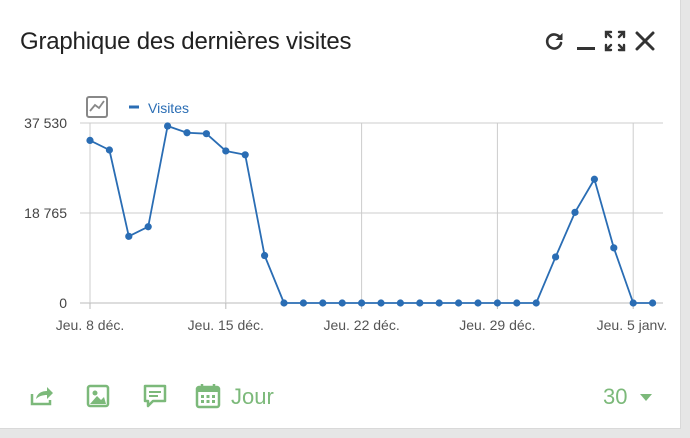 This screenshot has width=690, height=438. What do you see at coordinates (90, 325) in the screenshot?
I see `x-tick-label: Jeu. 8 déc.` at bounding box center [90, 325].